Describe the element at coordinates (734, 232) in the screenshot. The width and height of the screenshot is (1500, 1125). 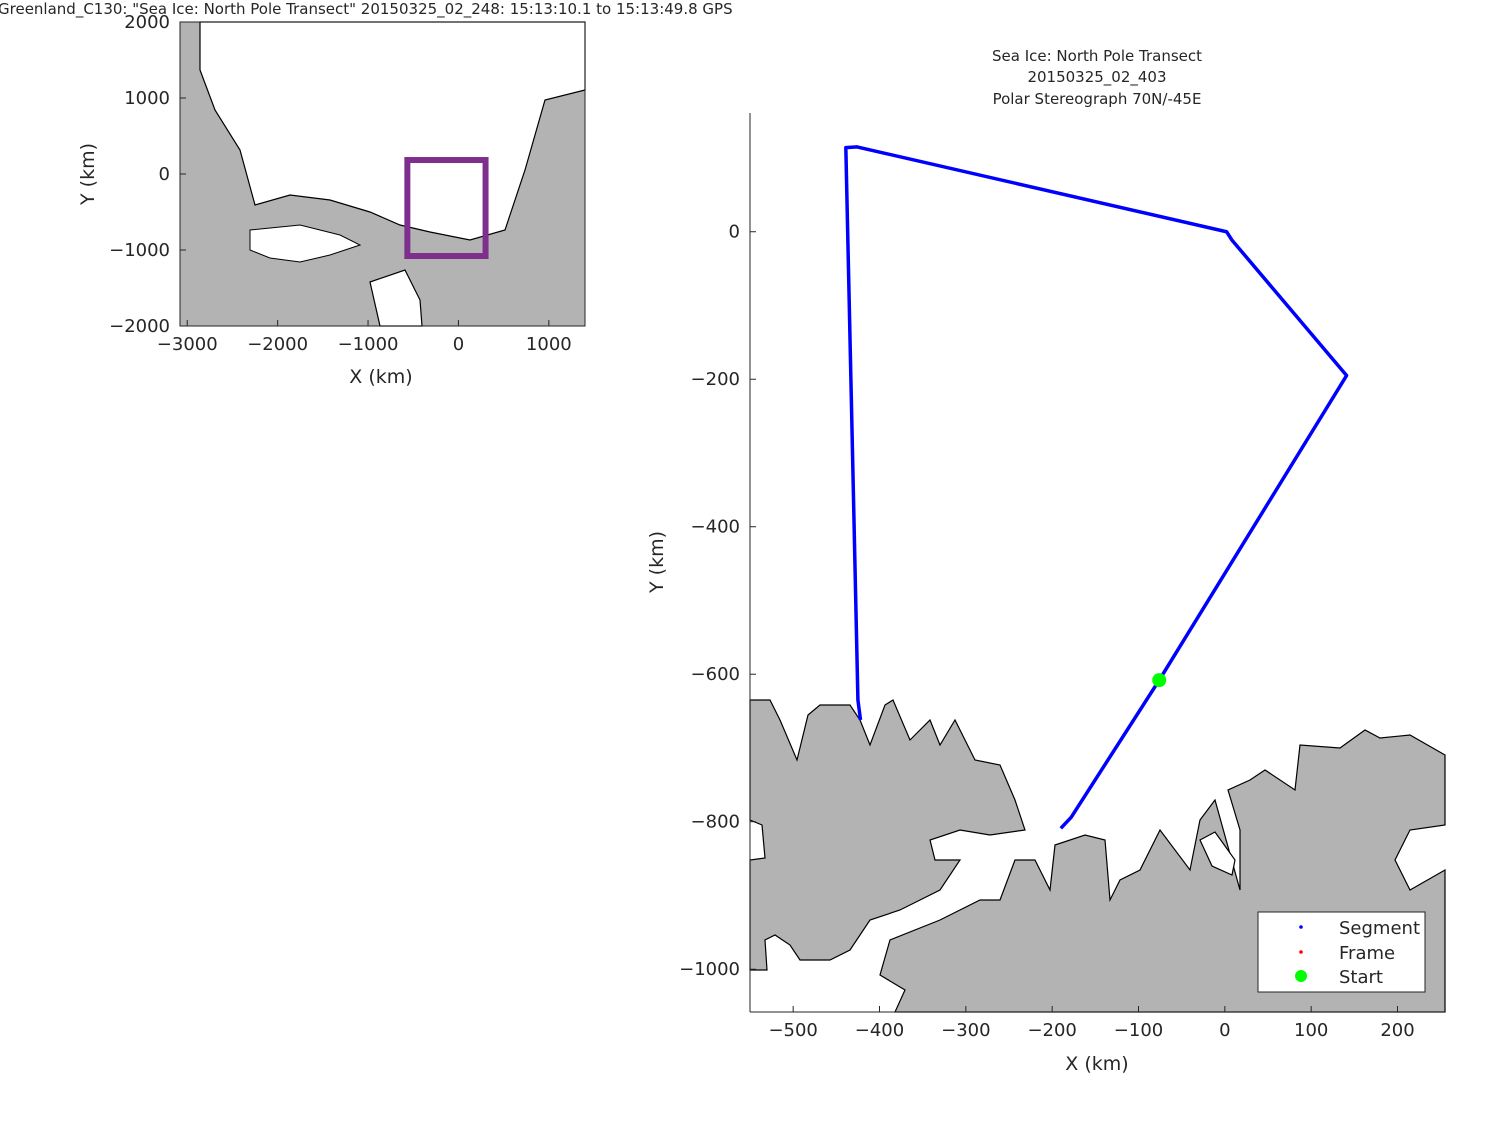
I see `plot-ytick-label: 0` at that location.